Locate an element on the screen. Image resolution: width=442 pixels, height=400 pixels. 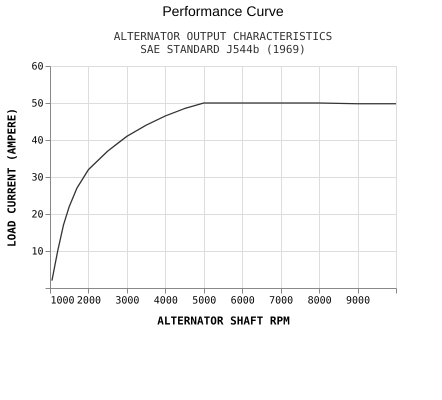
chart-title: Performance Curve is located at coordinates (223, 11).